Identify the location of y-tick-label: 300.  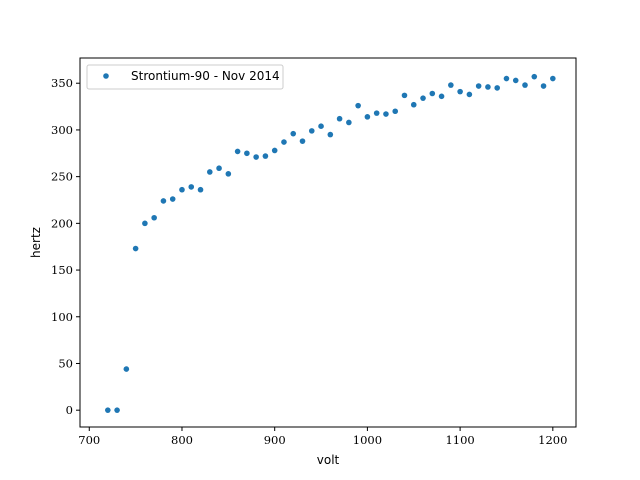
(62, 130).